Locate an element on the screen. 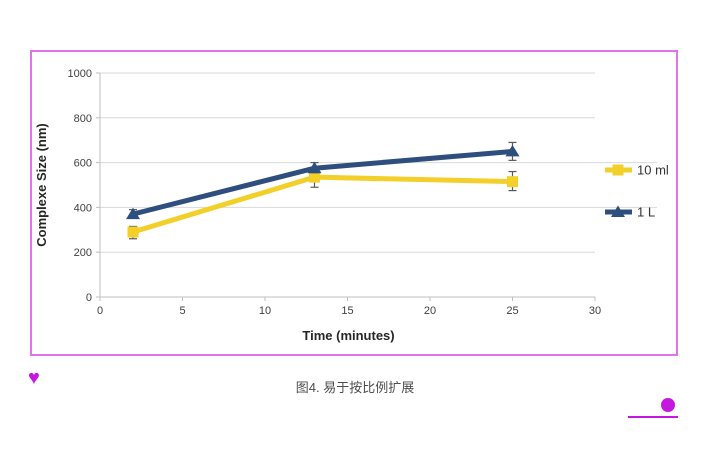 This screenshot has height=450, width=710. x-tick-label: 20 is located at coordinates (430, 311).